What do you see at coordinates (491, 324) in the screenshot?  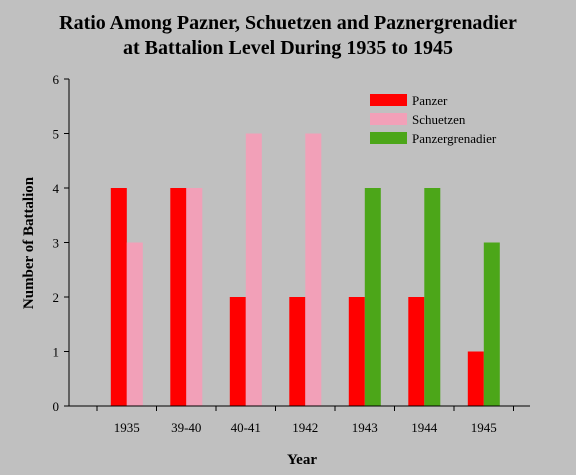 I see `bar-panzergrenadier-1945` at bounding box center [491, 324].